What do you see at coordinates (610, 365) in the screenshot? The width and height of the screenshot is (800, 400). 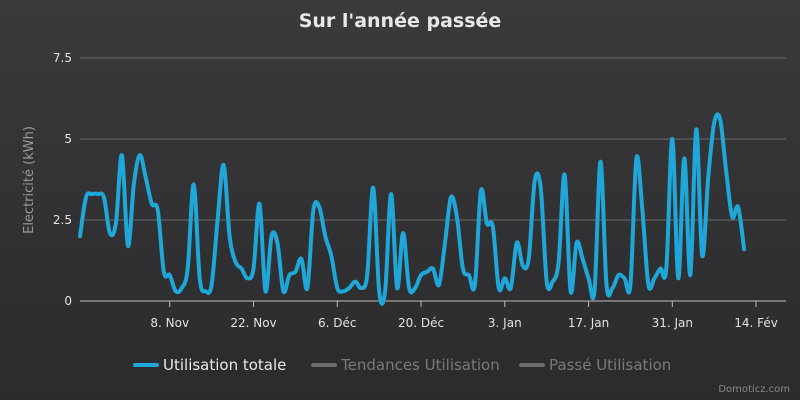 I see `legend-label: Passé Utilisation` at bounding box center [610, 365].